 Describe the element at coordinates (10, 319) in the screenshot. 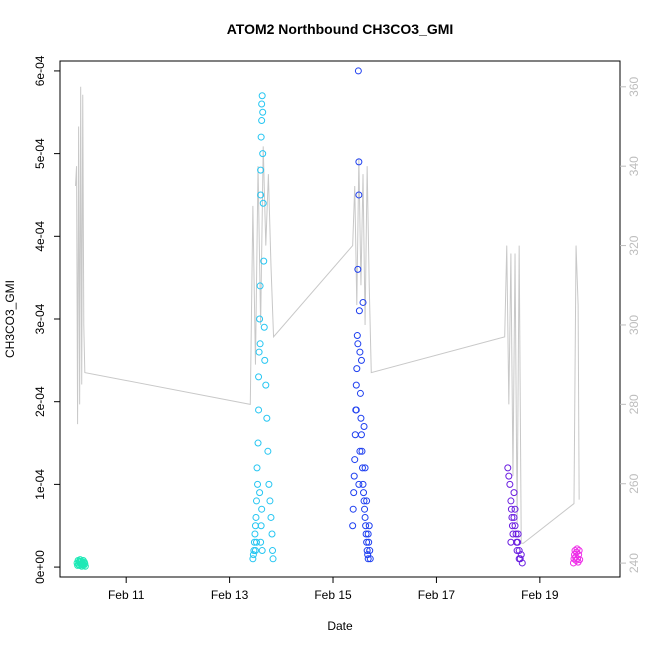

I see `y-axis-label: CH3CO3_GMI` at that location.